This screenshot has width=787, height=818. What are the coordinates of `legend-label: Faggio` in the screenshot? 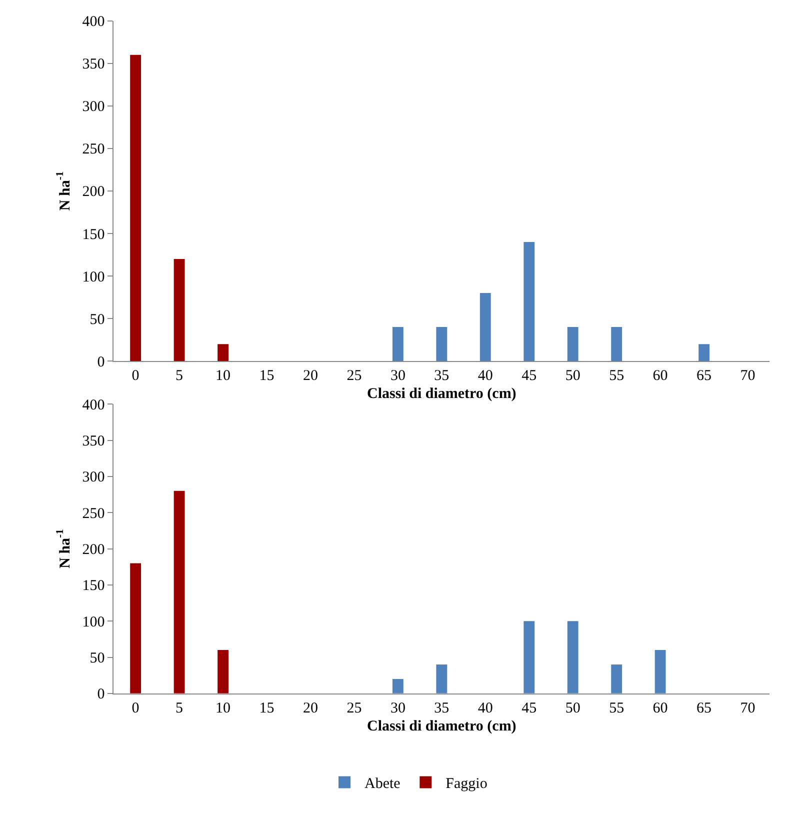 It's located at (467, 784).